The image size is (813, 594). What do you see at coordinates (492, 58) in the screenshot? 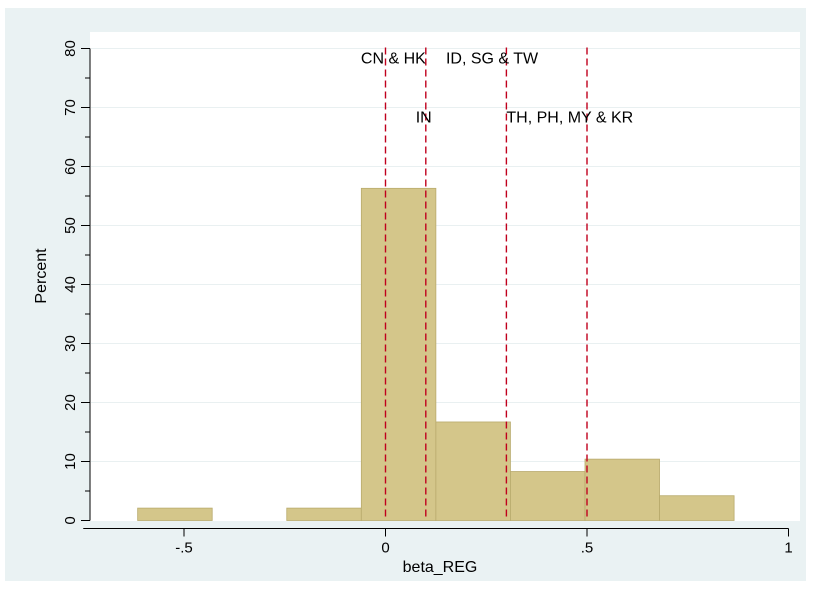
I see `annotation-label: ID, SG & TW` at bounding box center [492, 58].